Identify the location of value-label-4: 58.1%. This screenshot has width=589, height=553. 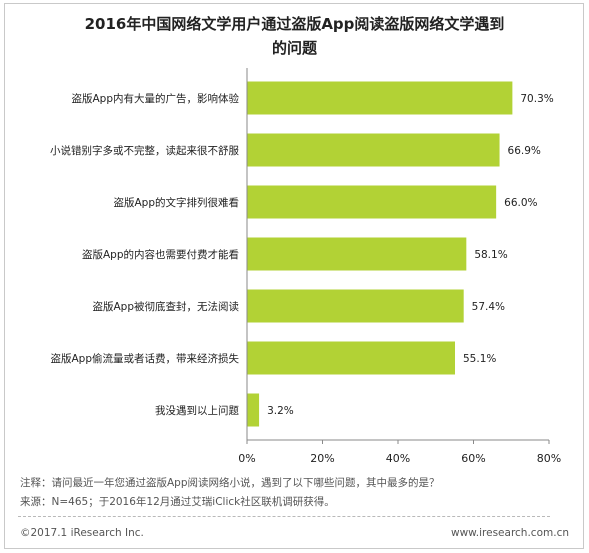
(490, 255).